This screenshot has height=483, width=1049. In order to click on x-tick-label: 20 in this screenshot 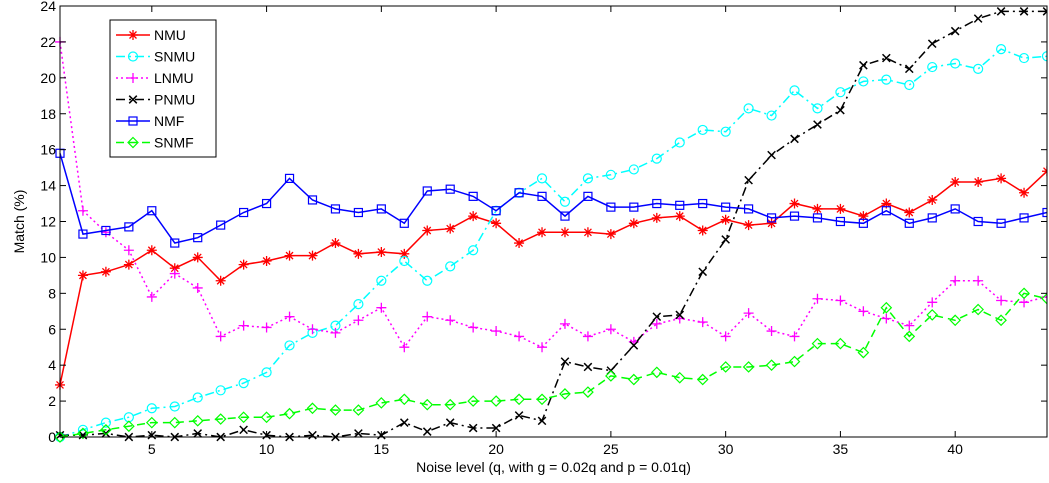, I will do `click(496, 449)`.